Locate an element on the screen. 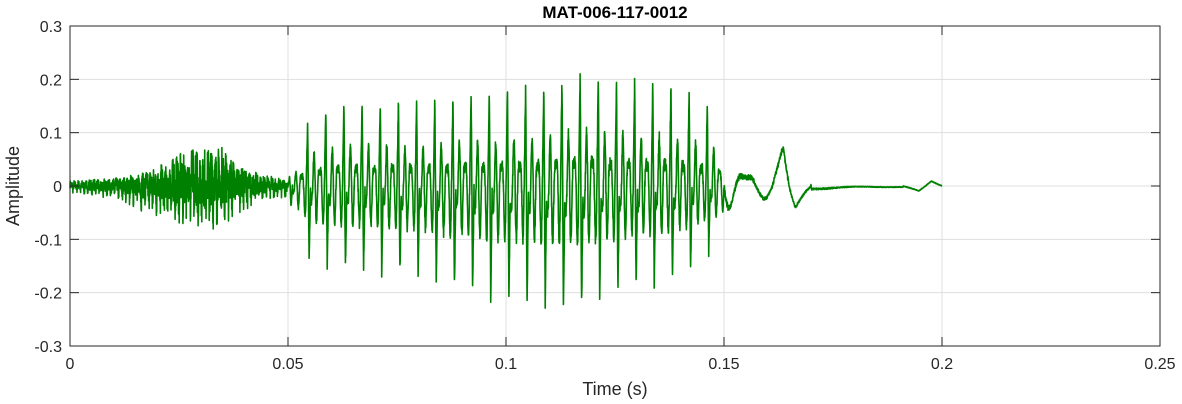 The height and width of the screenshot is (404, 1182). y-tick-label: 0.2 is located at coordinates (51, 80).